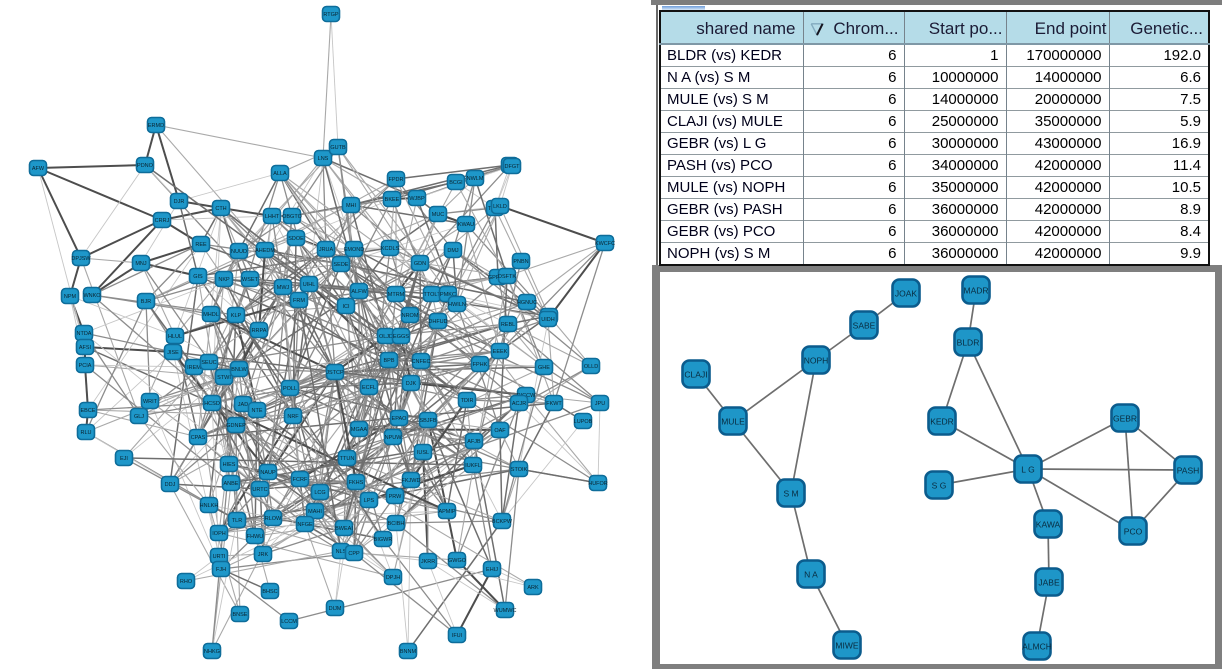 This screenshot has height=669, width=1222. What do you see at coordinates (393, 578) in the screenshot?
I see `svg-text: DPJH` at bounding box center [393, 578].